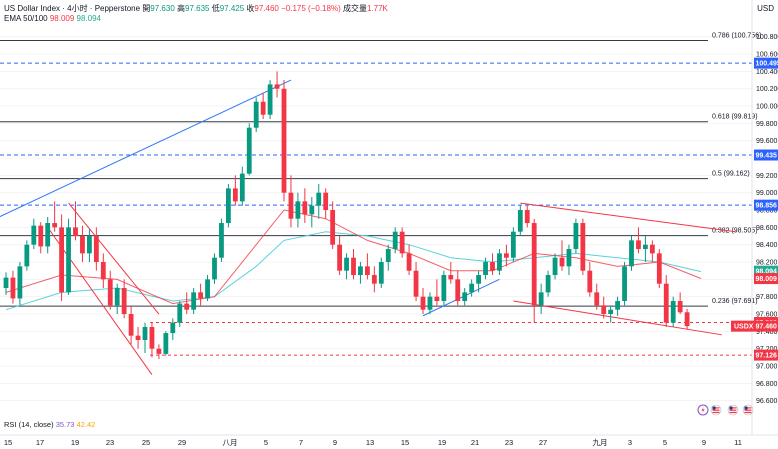 The image size is (778, 449). What do you see at coordinates (703, 410) in the screenshot?
I see `event-icon-flash` at bounding box center [703, 410].